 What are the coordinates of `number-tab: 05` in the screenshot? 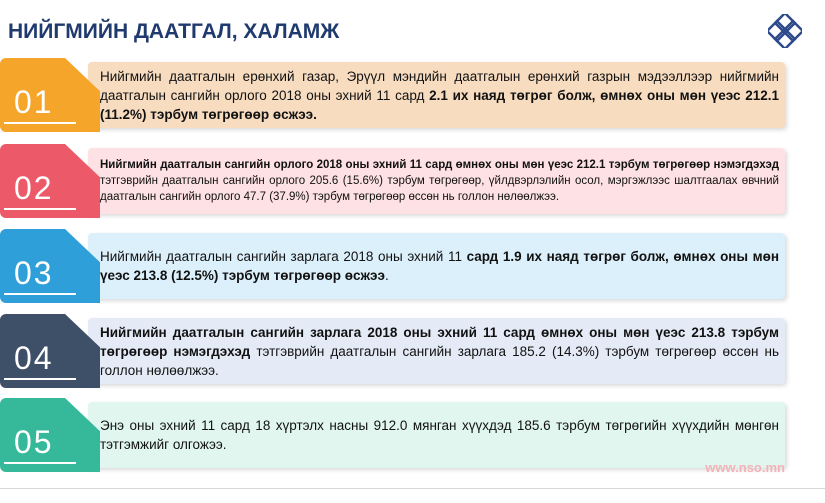 It's located at (50, 435).